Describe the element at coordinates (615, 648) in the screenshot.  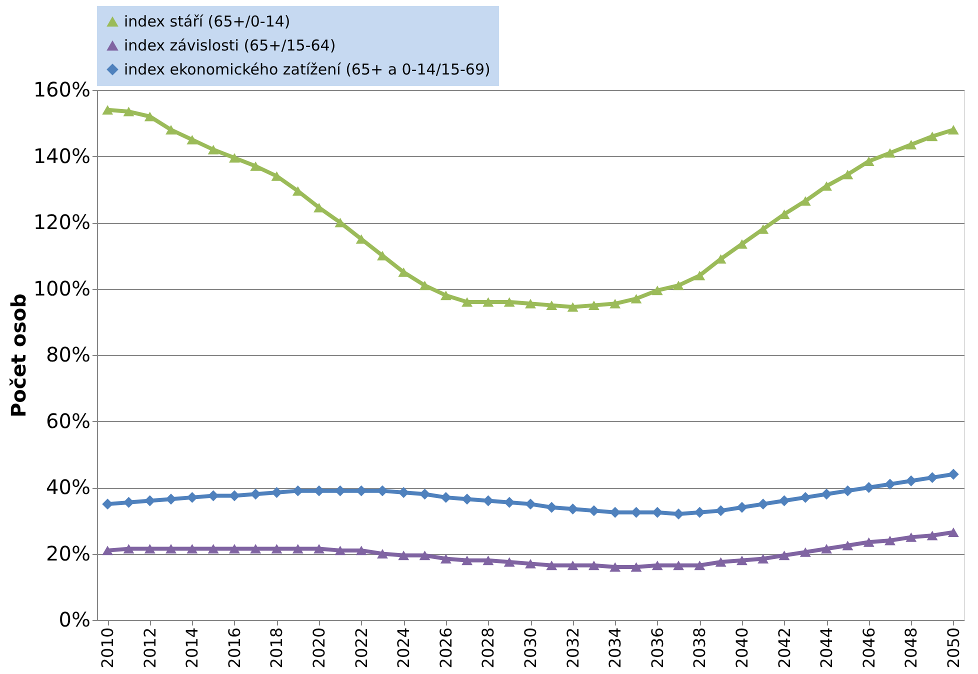
I see `x-tick-label: 2034` at that location.